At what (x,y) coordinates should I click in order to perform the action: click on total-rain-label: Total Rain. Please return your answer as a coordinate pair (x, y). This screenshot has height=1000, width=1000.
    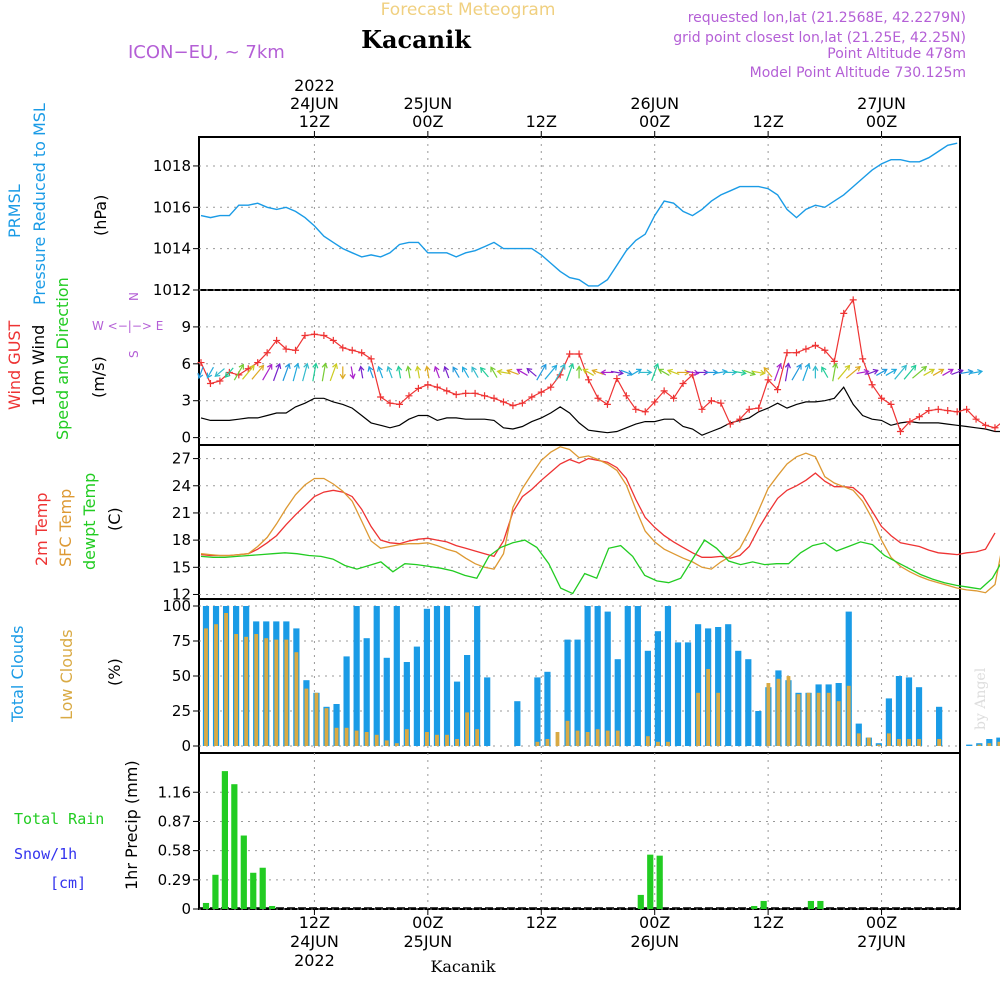
    Looking at the image, I should click on (59, 819).